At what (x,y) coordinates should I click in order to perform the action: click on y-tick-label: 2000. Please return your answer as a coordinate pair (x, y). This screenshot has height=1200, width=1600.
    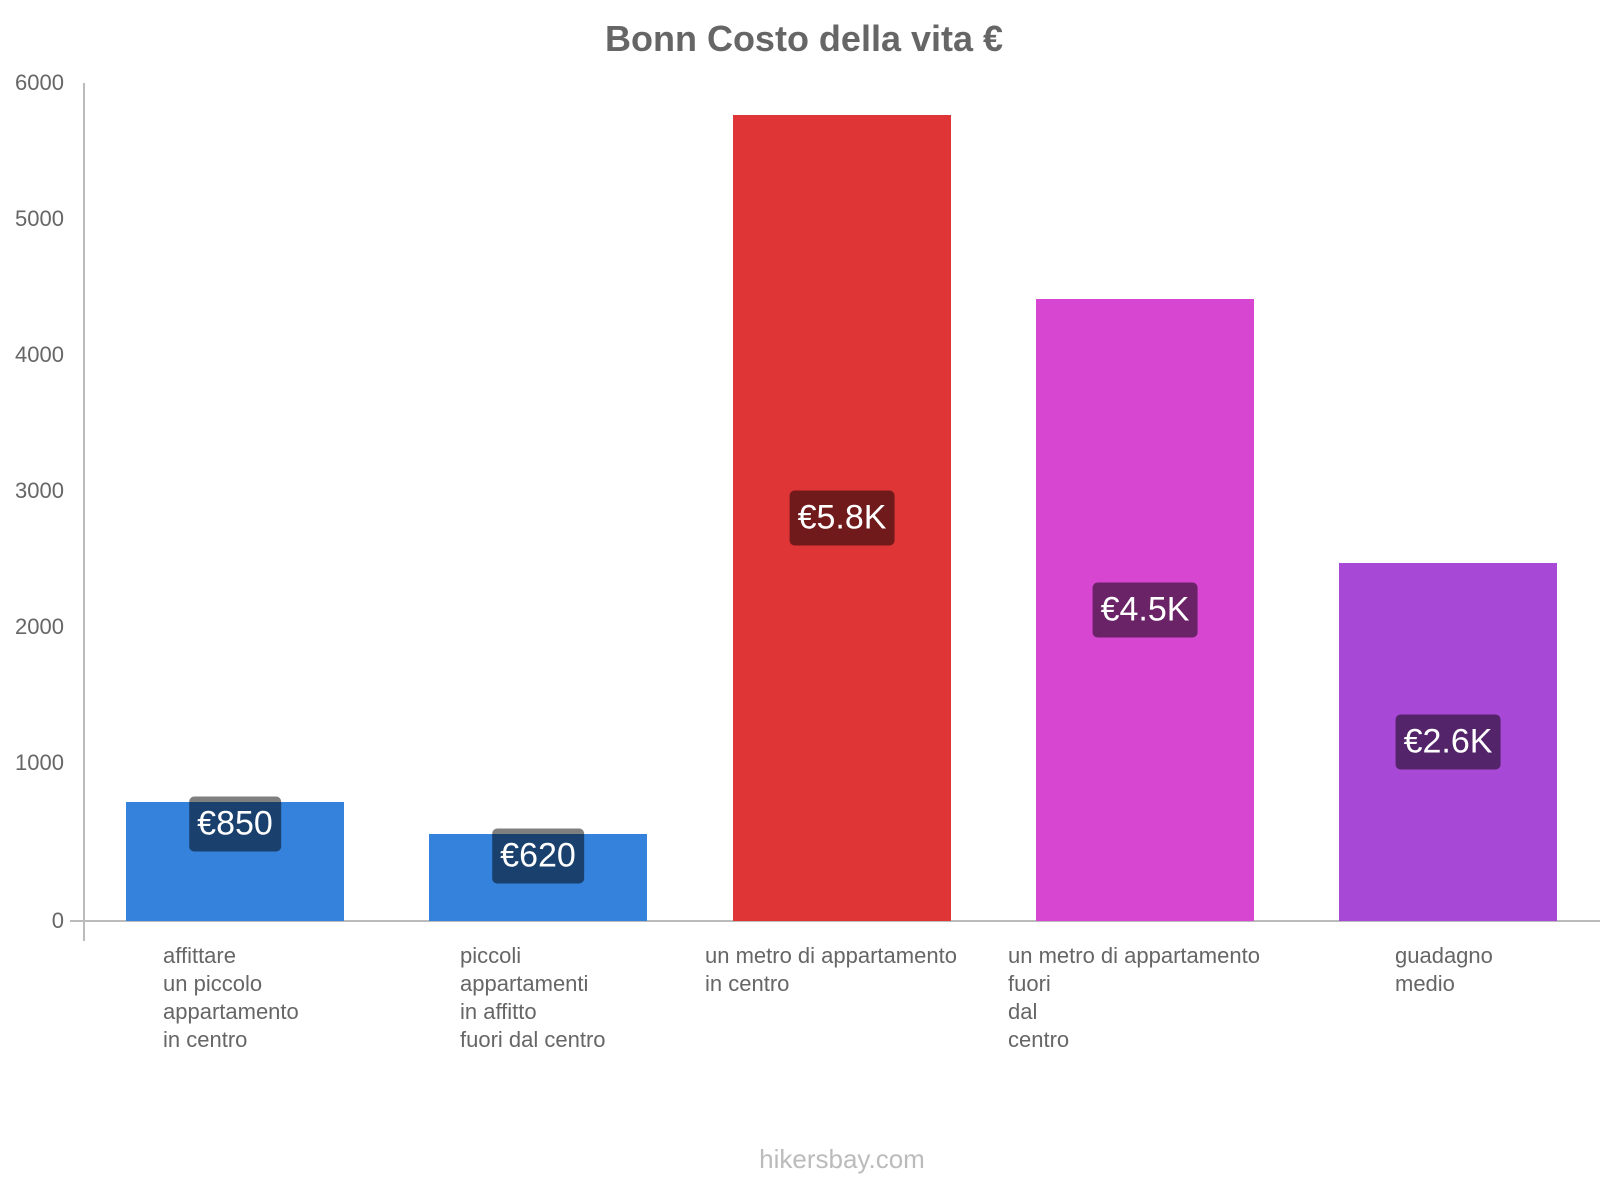
    Looking at the image, I should click on (39, 626).